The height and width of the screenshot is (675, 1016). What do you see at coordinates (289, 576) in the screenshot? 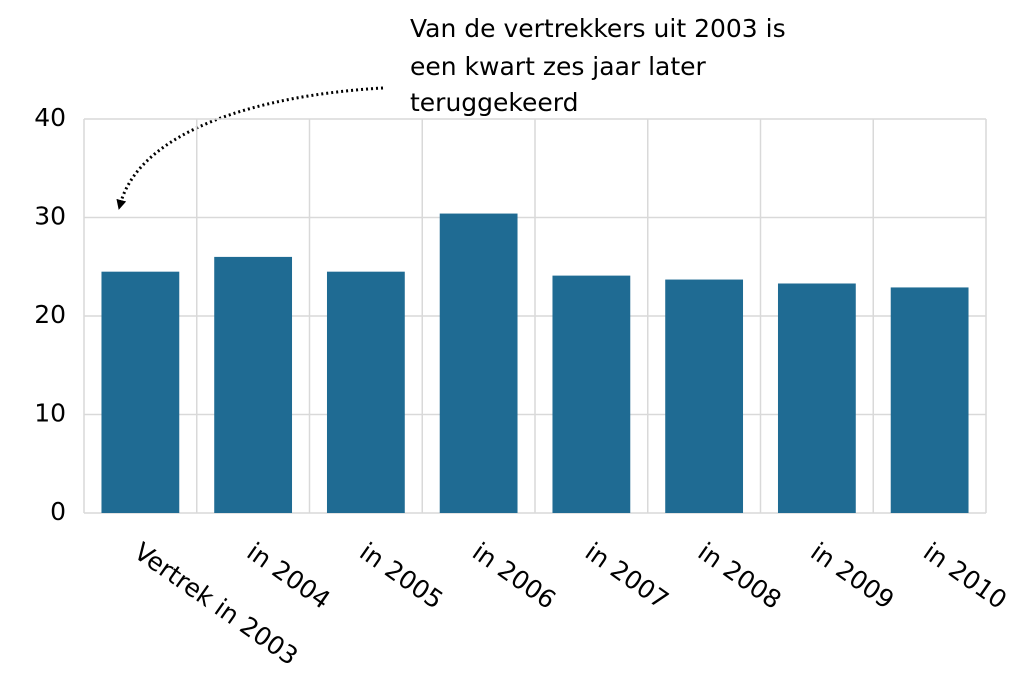
I see `x-tick-label: in 2004` at bounding box center [289, 576].